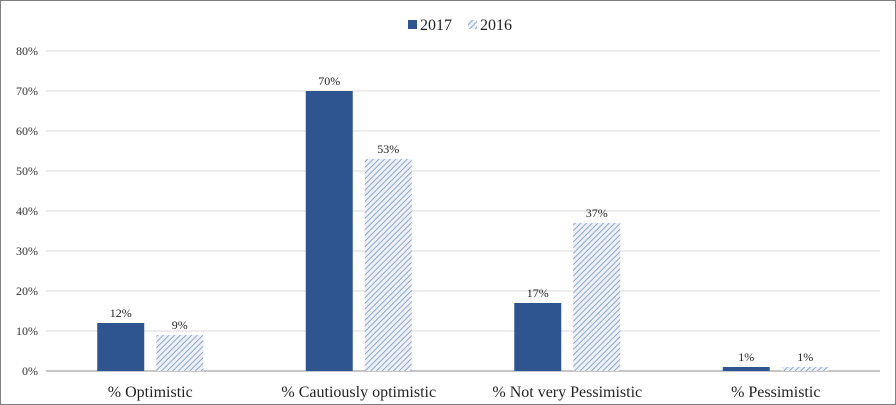 This screenshot has width=896, height=405. I want to click on legend: 2017 2016, so click(460, 25).